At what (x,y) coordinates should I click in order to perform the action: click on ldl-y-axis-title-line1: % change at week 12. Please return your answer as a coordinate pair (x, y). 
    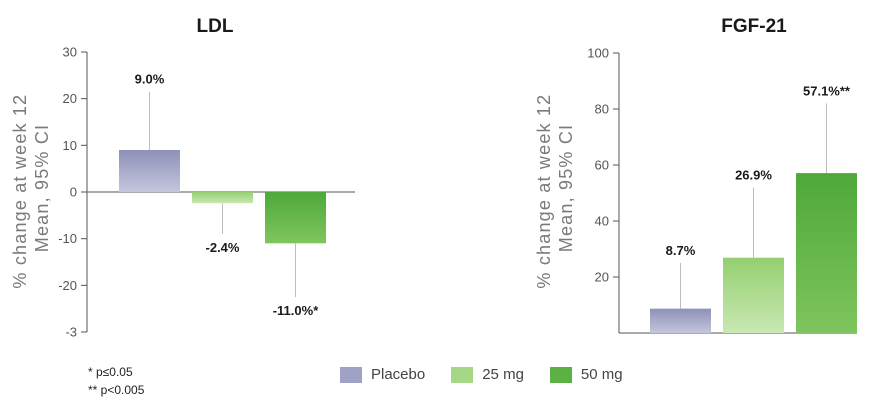
    Looking at the image, I should click on (20, 191).